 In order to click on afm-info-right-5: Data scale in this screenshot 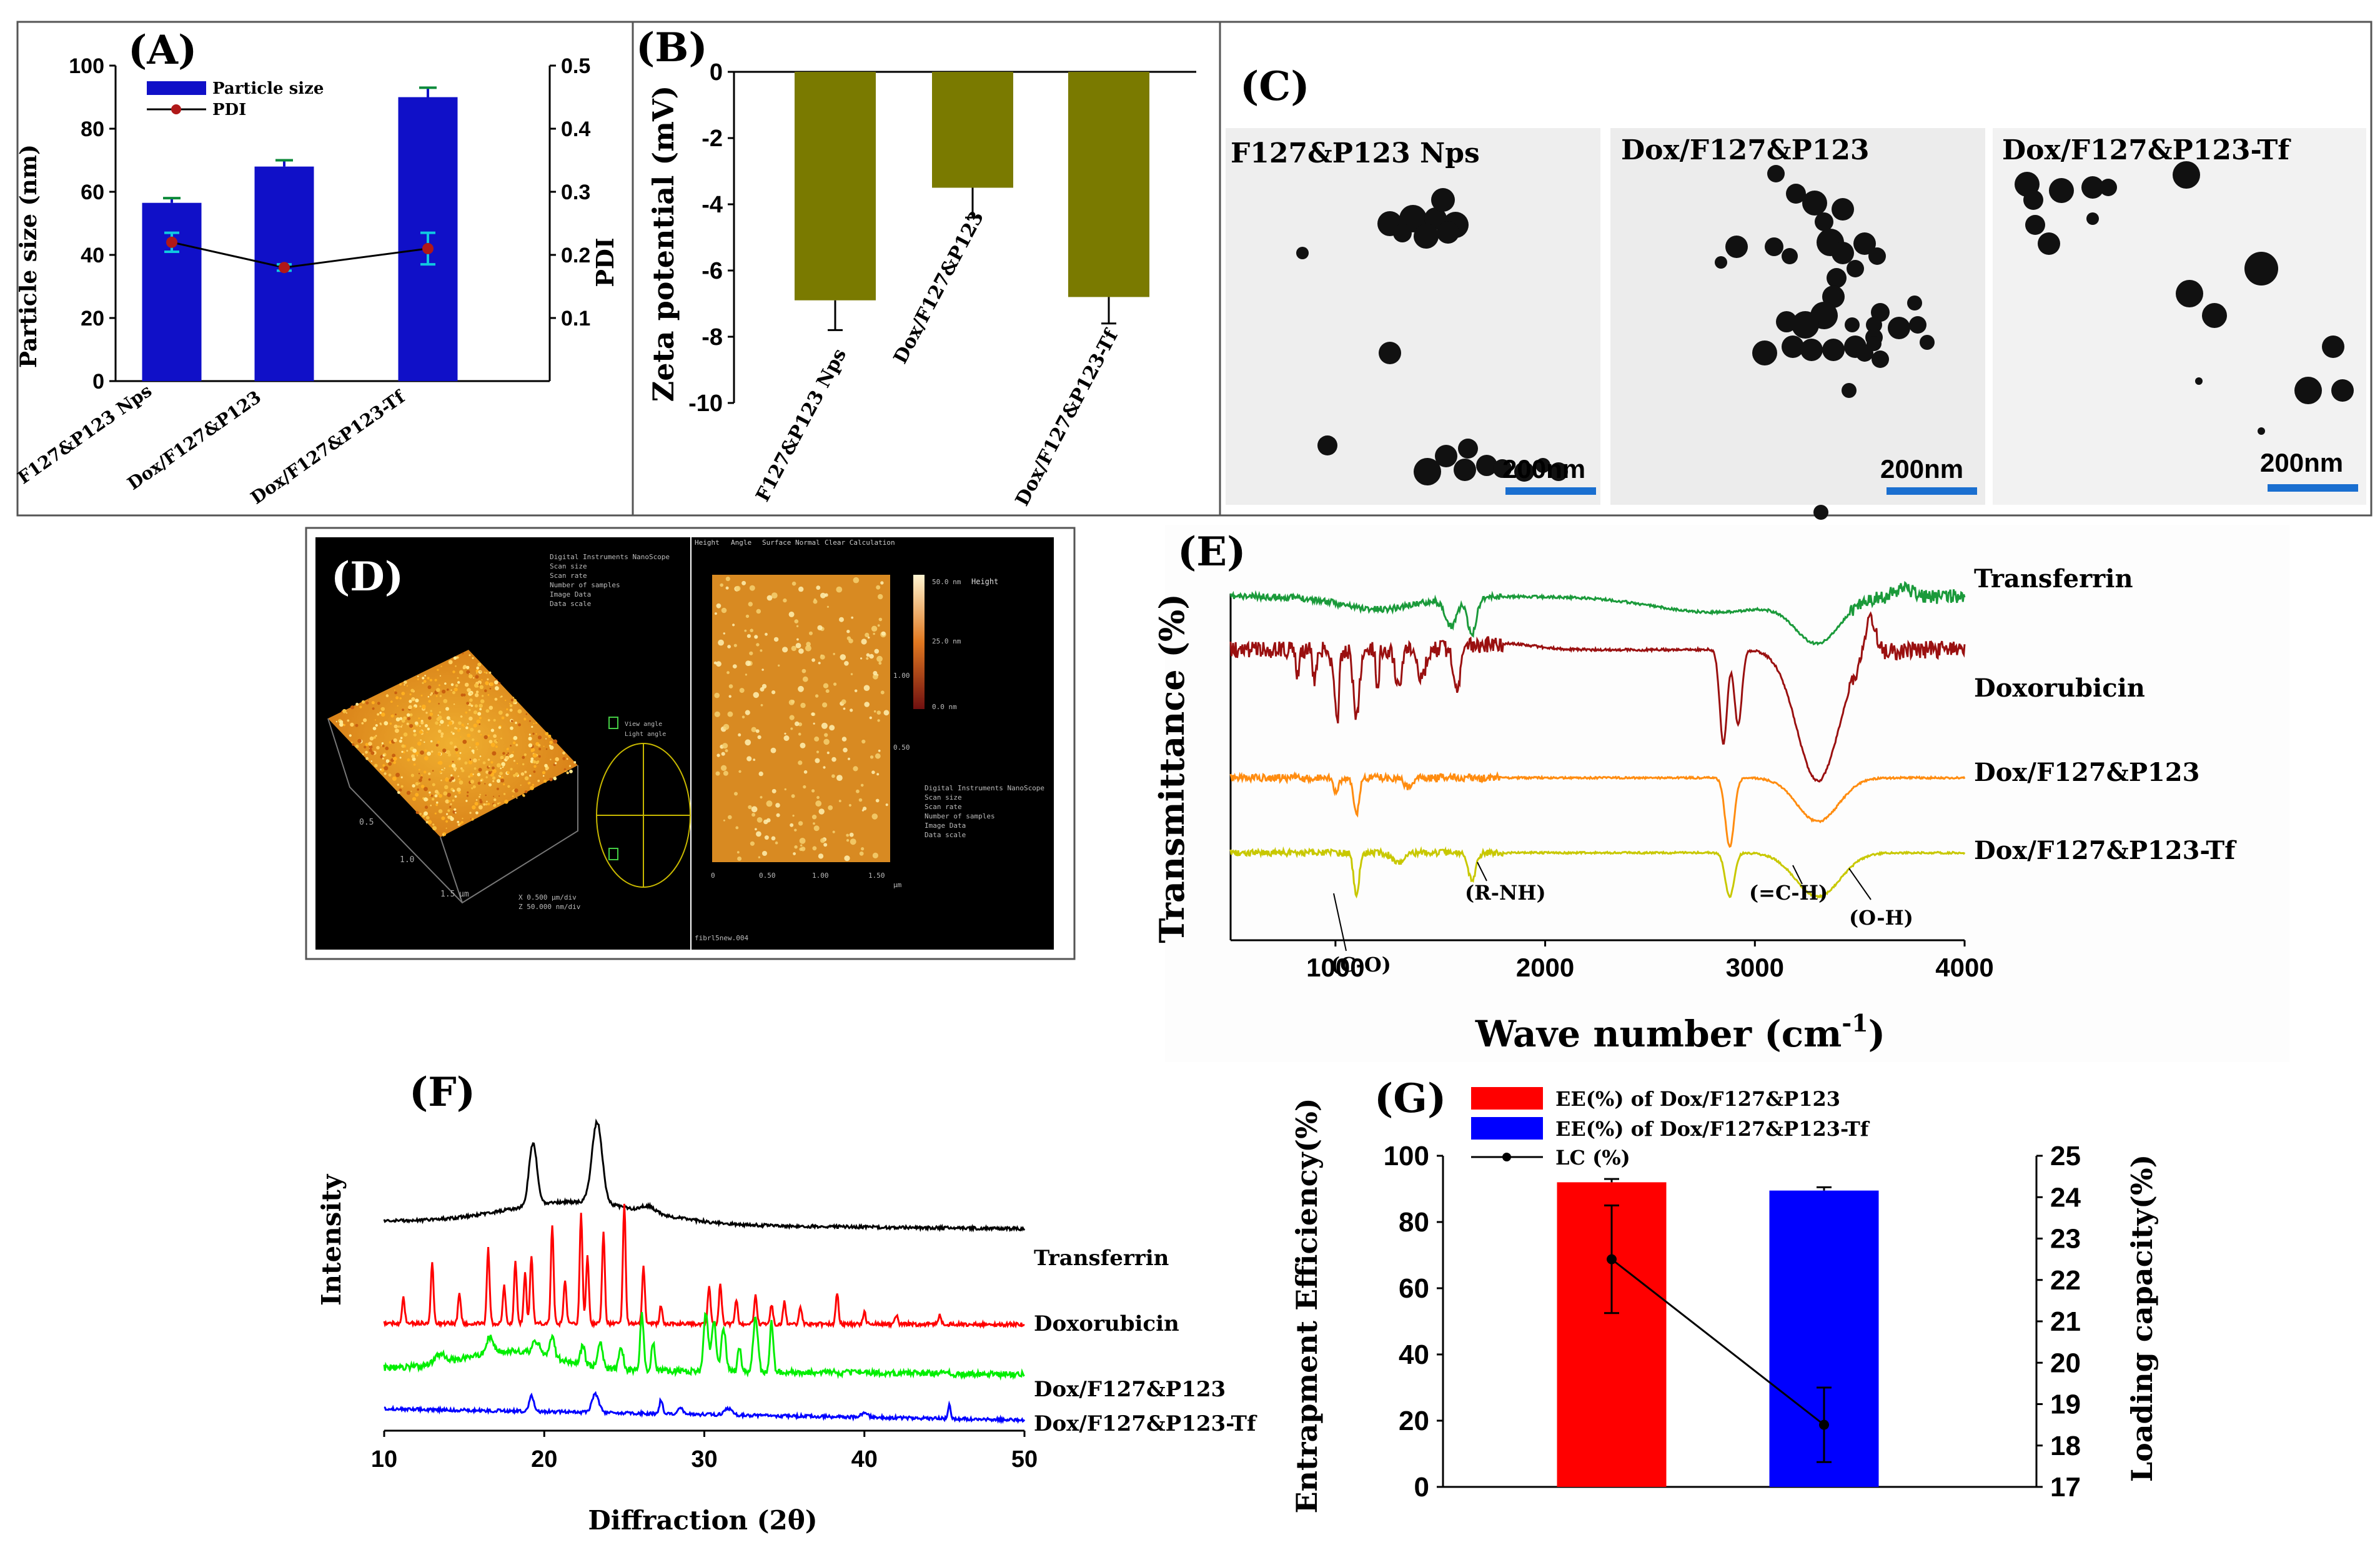, I will do `click(945, 835)`.